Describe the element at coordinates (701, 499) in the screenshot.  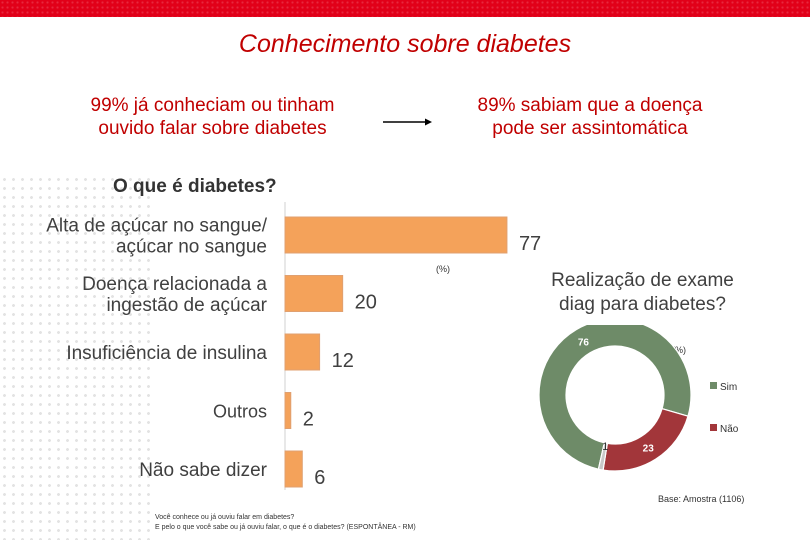
I see `base-note: Base: Amostra (1106)` at that location.